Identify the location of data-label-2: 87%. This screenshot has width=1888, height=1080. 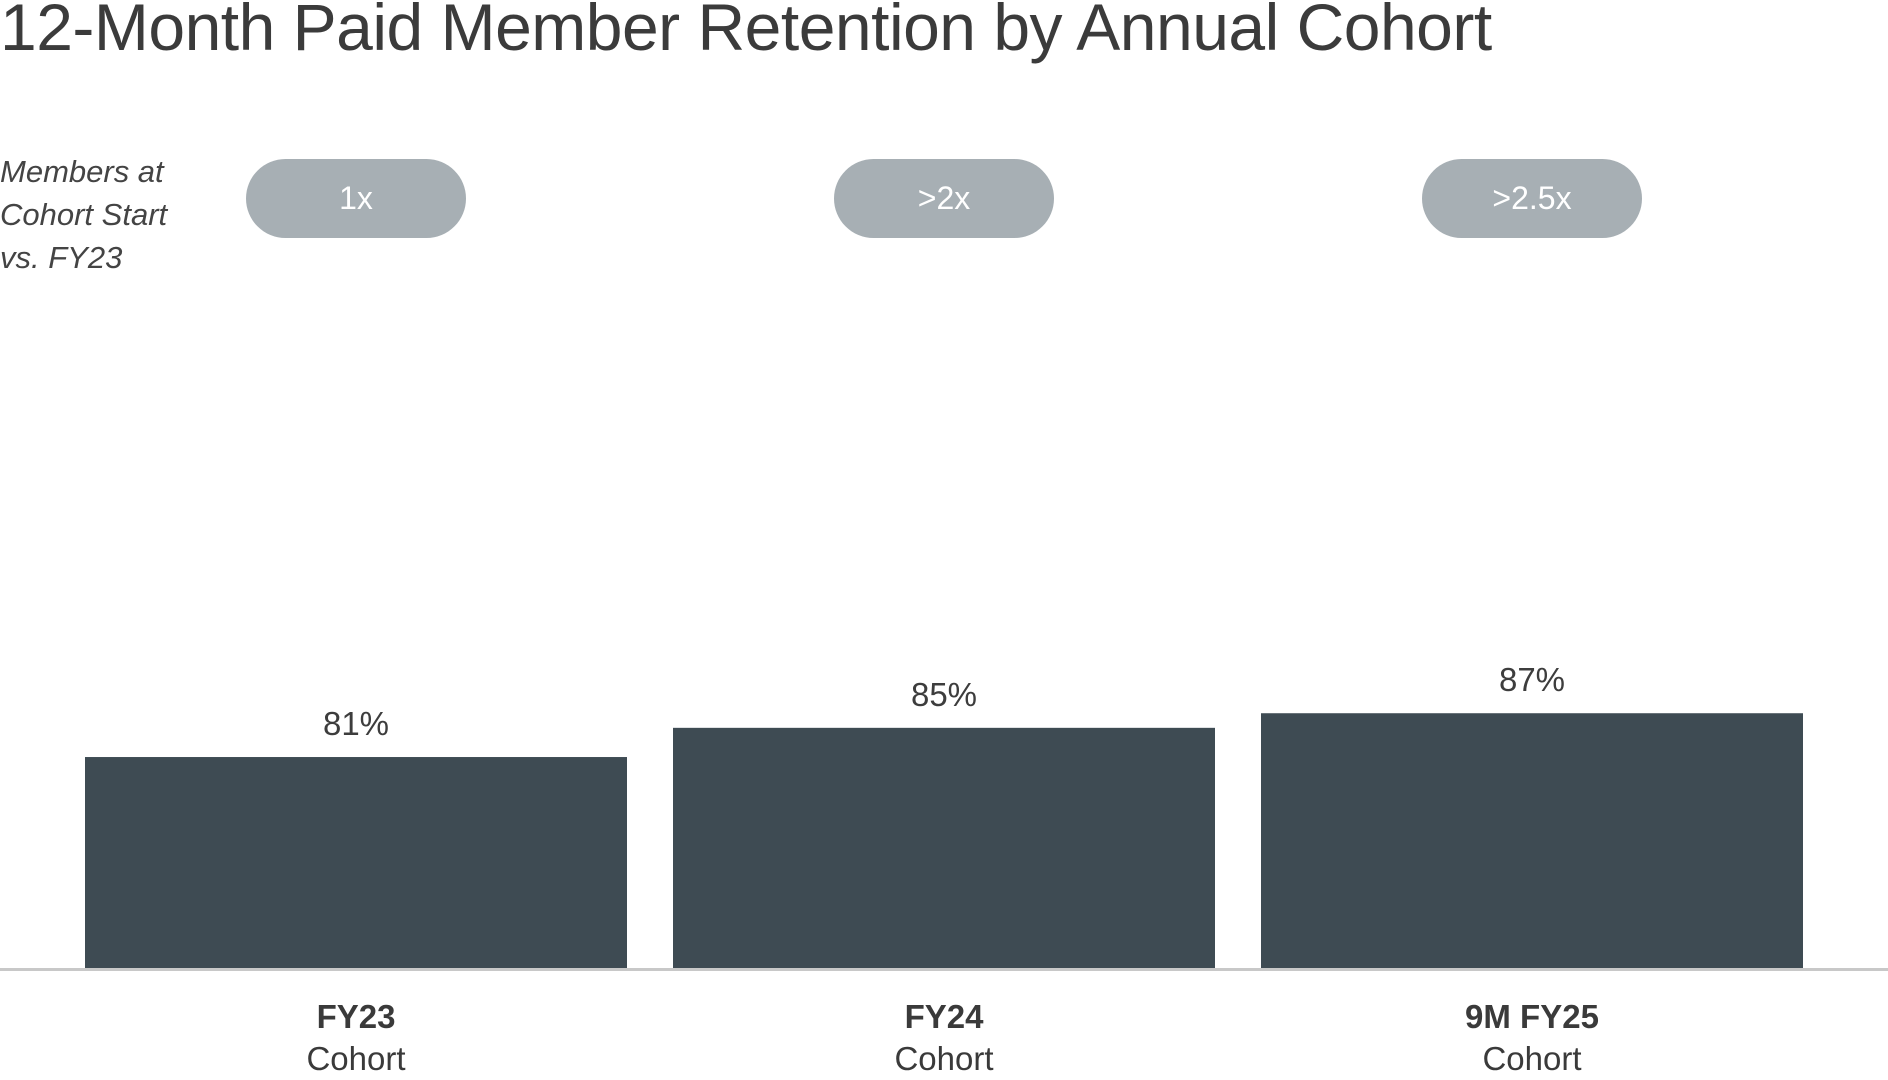
(1532, 679).